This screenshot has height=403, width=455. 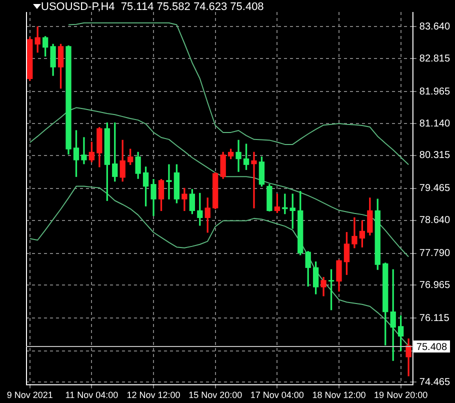 I want to click on y-tick-label: 81.140, so click(x=434, y=124).